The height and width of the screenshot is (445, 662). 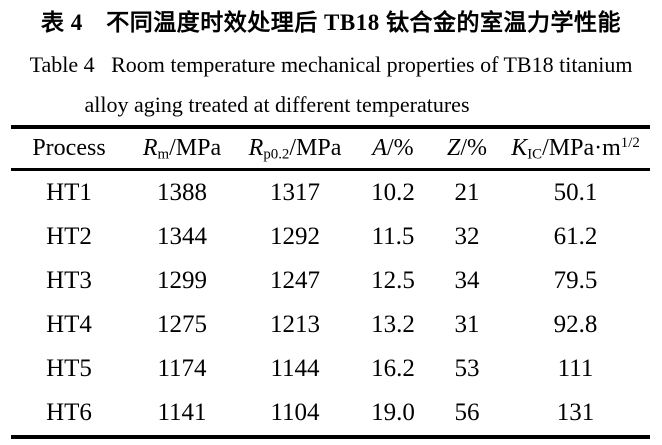 I want to click on column-header-kic: KIC/MPa·m1/2, so click(x=575, y=148).